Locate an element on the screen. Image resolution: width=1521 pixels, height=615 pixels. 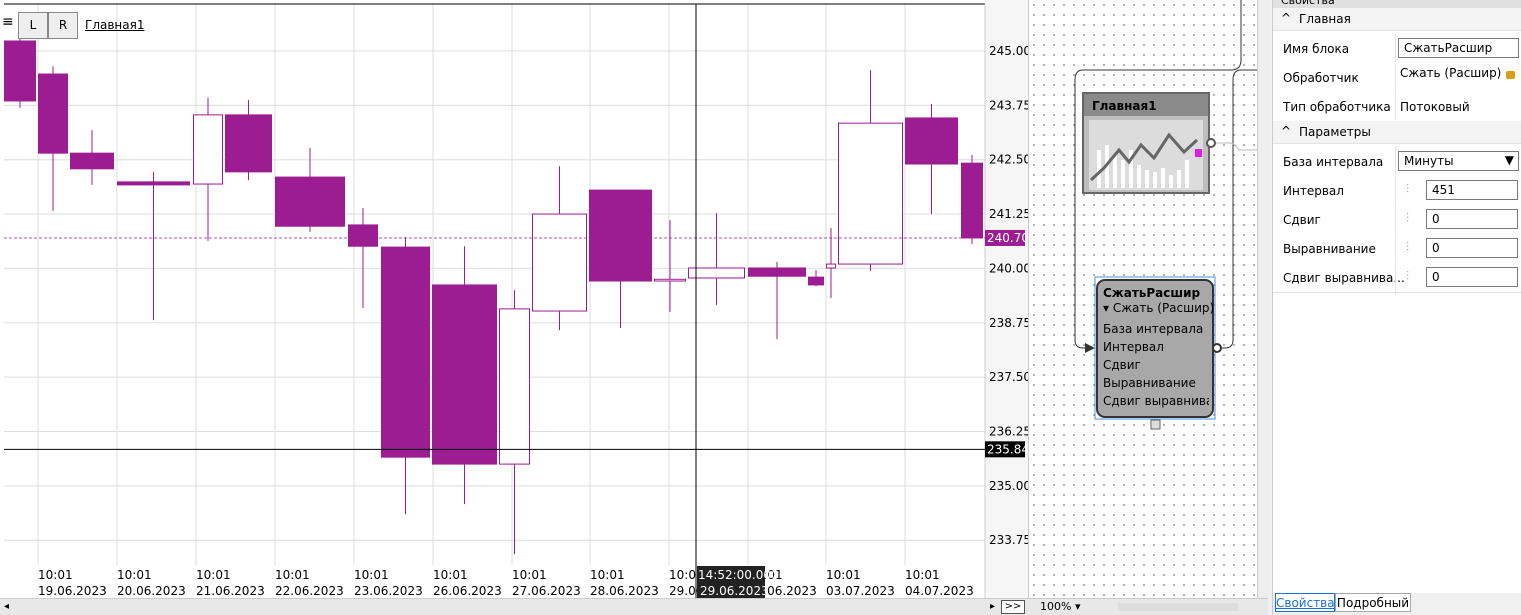
x-tick-date: 04.07.2023 is located at coordinates (939, 591).